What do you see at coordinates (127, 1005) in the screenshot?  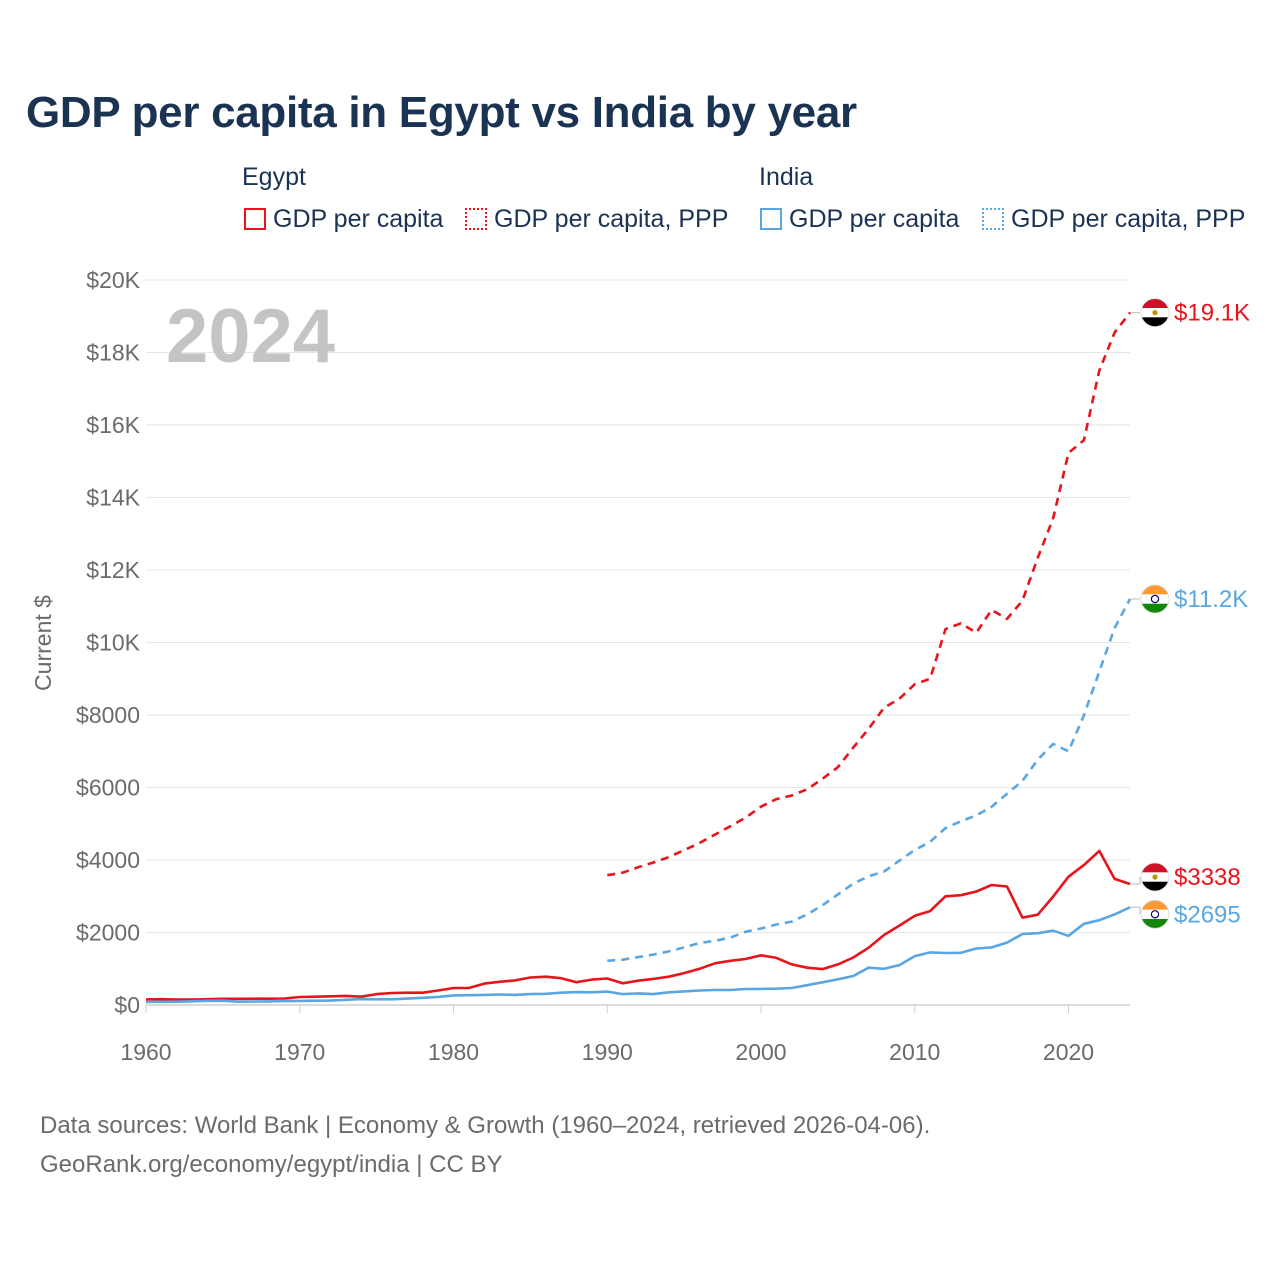 I see `y-tick-label: $0` at bounding box center [127, 1005].